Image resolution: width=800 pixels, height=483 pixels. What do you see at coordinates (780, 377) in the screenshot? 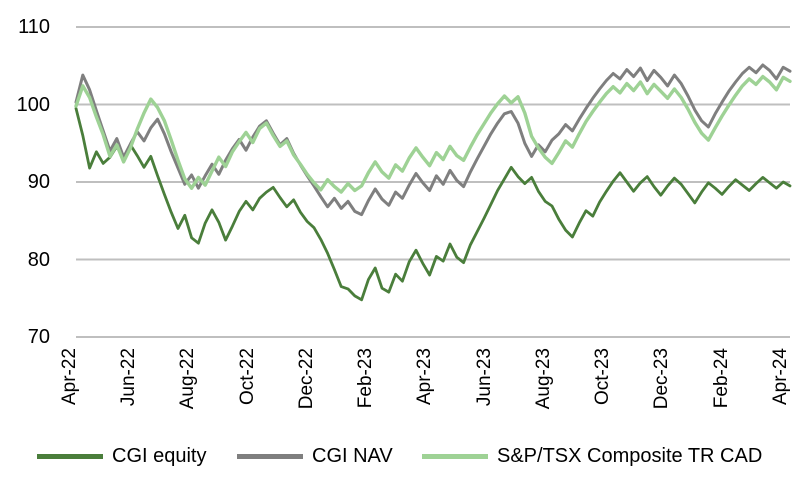
I see `x-axis-tick: Apr-24` at bounding box center [780, 377].